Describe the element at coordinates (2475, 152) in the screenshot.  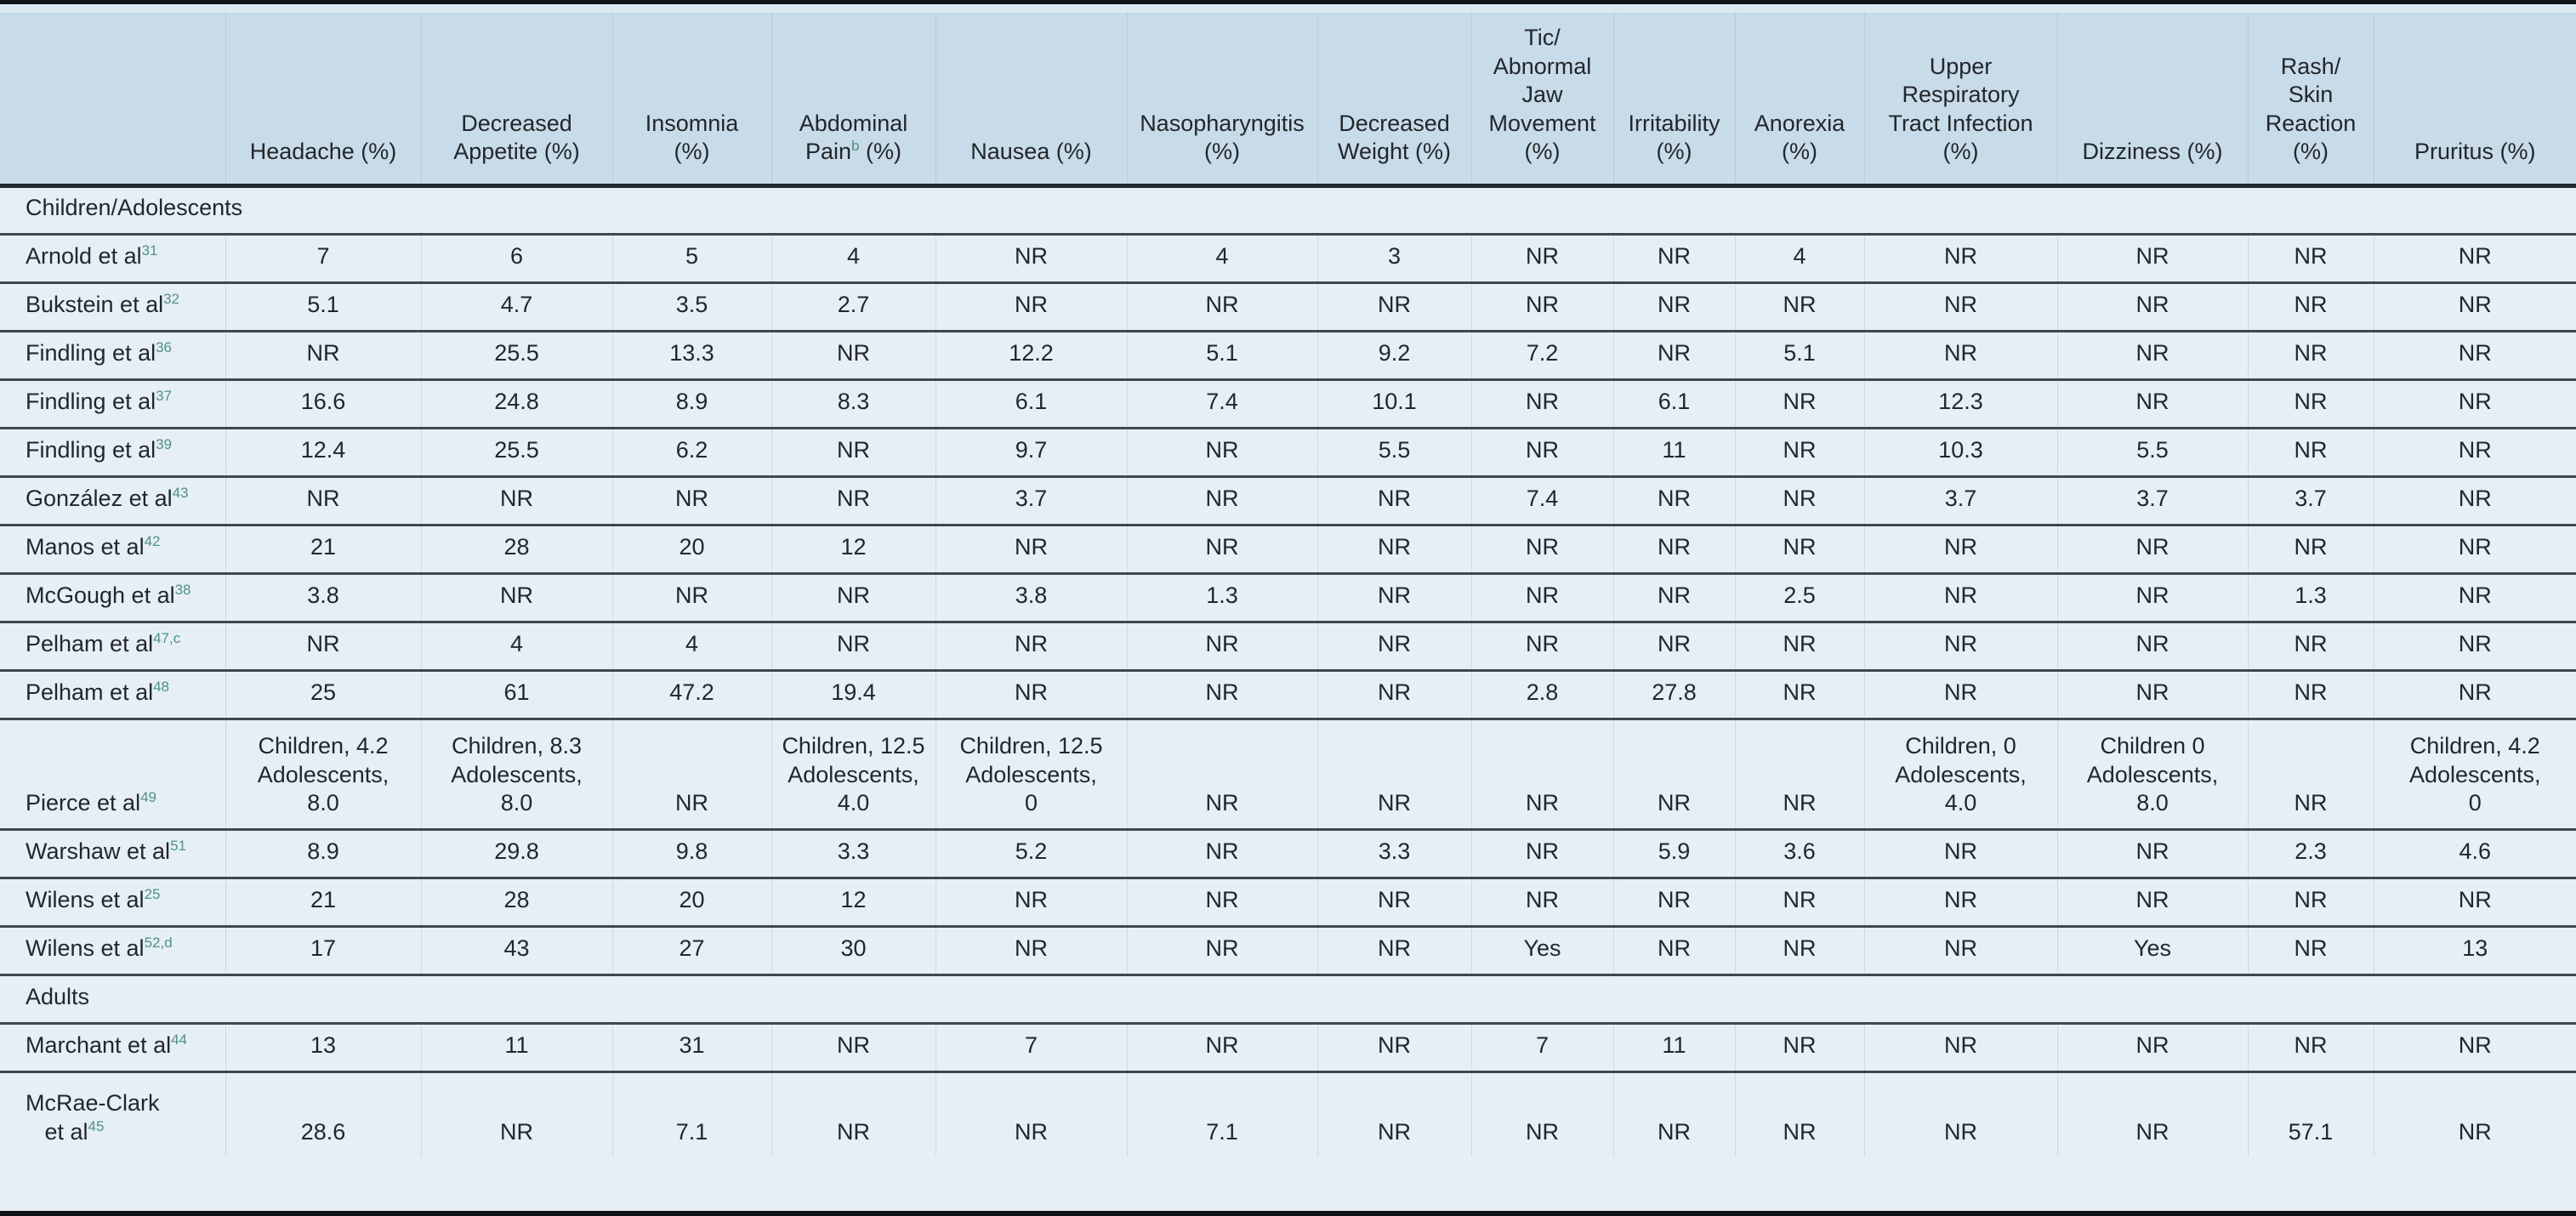
I see `column-header-label: Pruritus (%)` at that location.